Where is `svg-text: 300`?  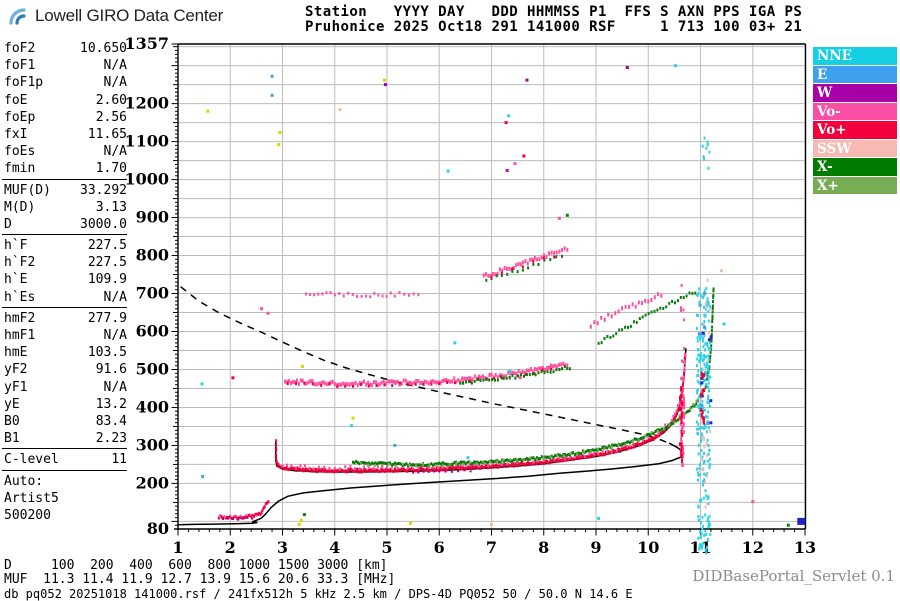
svg-text: 300 is located at coordinates (152, 444).